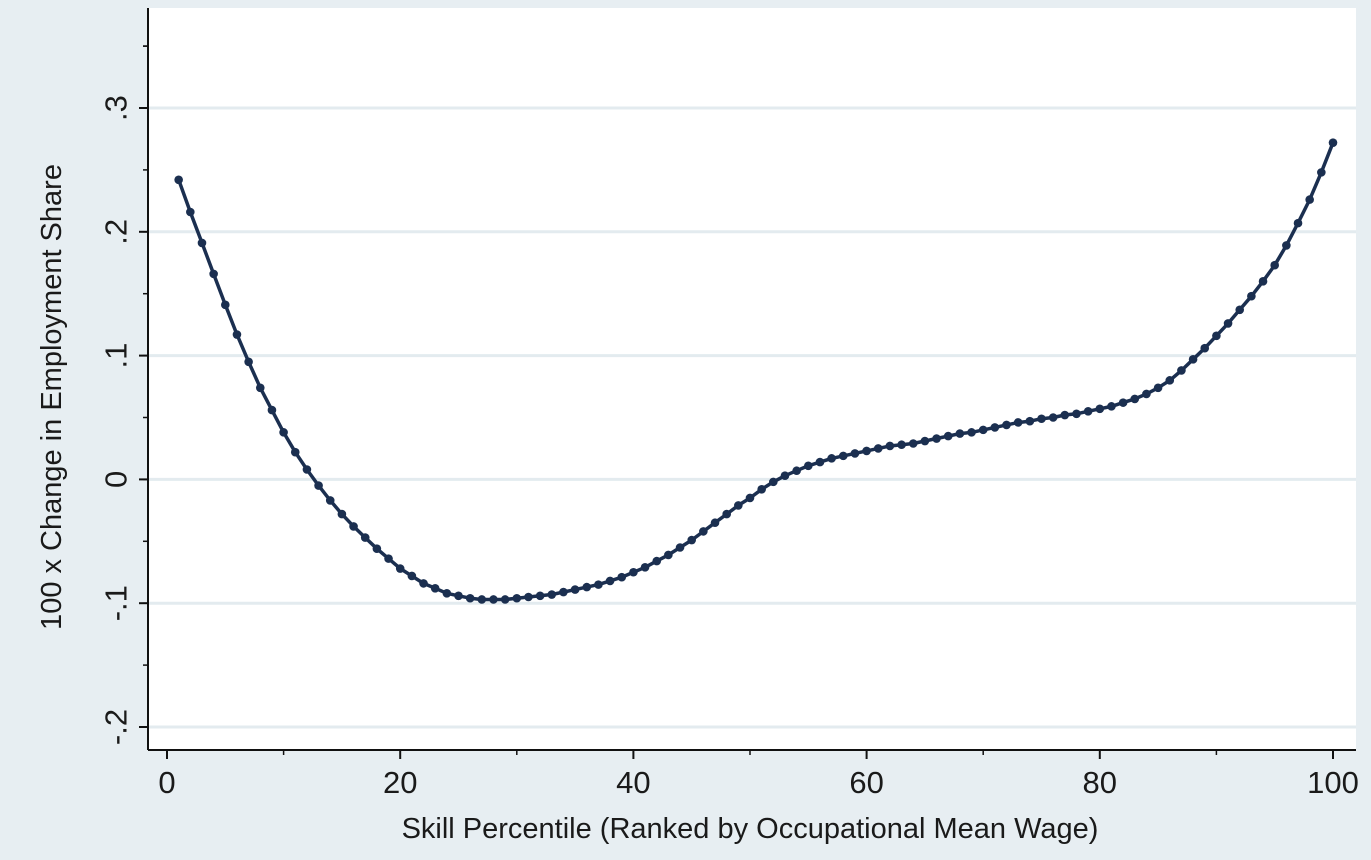  I want to click on y-tick-label: -.1, so click(116, 603).